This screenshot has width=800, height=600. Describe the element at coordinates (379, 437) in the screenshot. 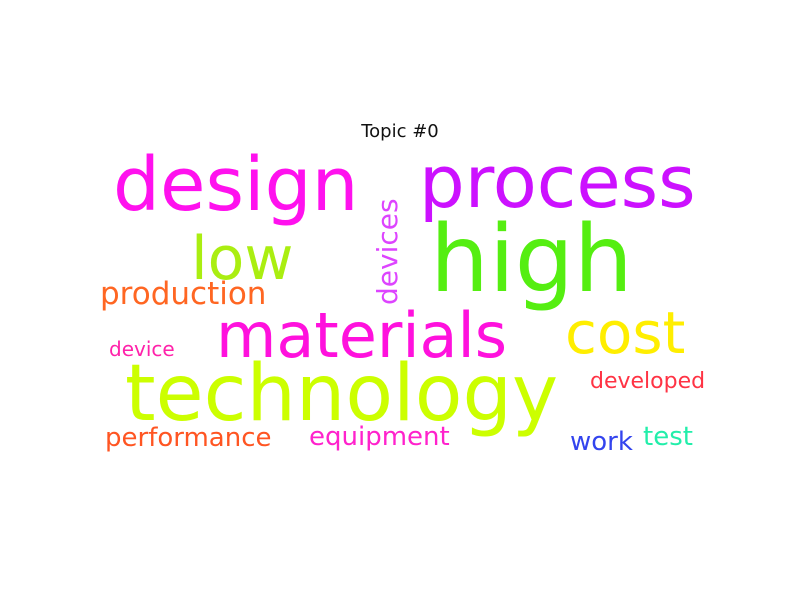

I see `word-equipment: equipment` at that location.